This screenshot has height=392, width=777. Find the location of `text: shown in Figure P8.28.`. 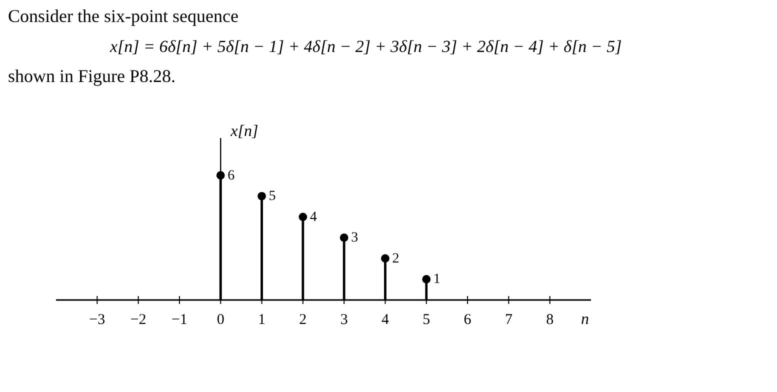

text: shown in Figure P8.28. is located at coordinates (92, 76).